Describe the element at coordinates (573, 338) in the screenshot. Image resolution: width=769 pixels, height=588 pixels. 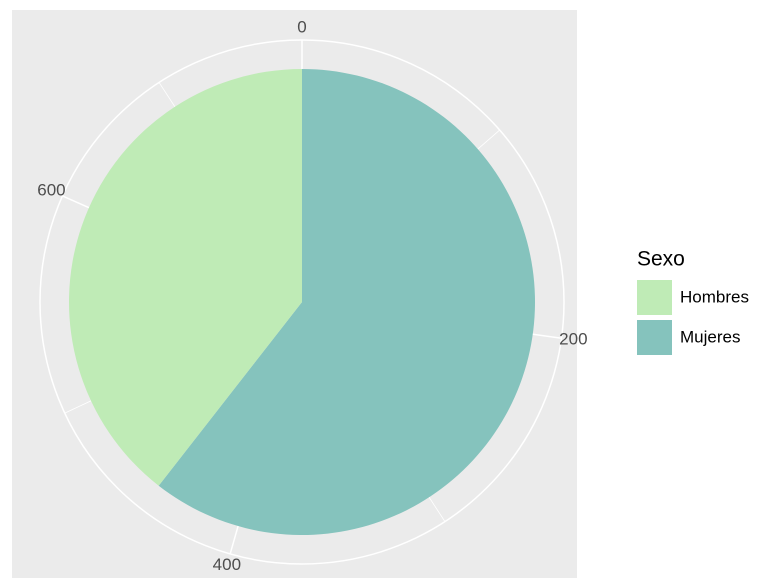
I see `theta-tick-label: 200` at that location.